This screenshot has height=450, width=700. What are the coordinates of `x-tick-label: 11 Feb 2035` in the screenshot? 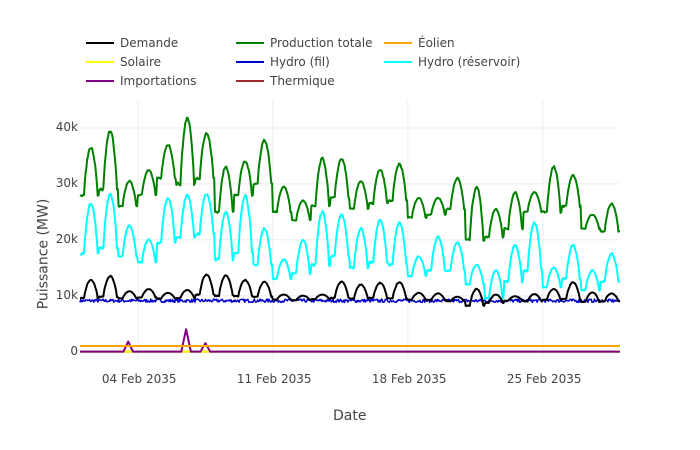 It's located at (274, 379).